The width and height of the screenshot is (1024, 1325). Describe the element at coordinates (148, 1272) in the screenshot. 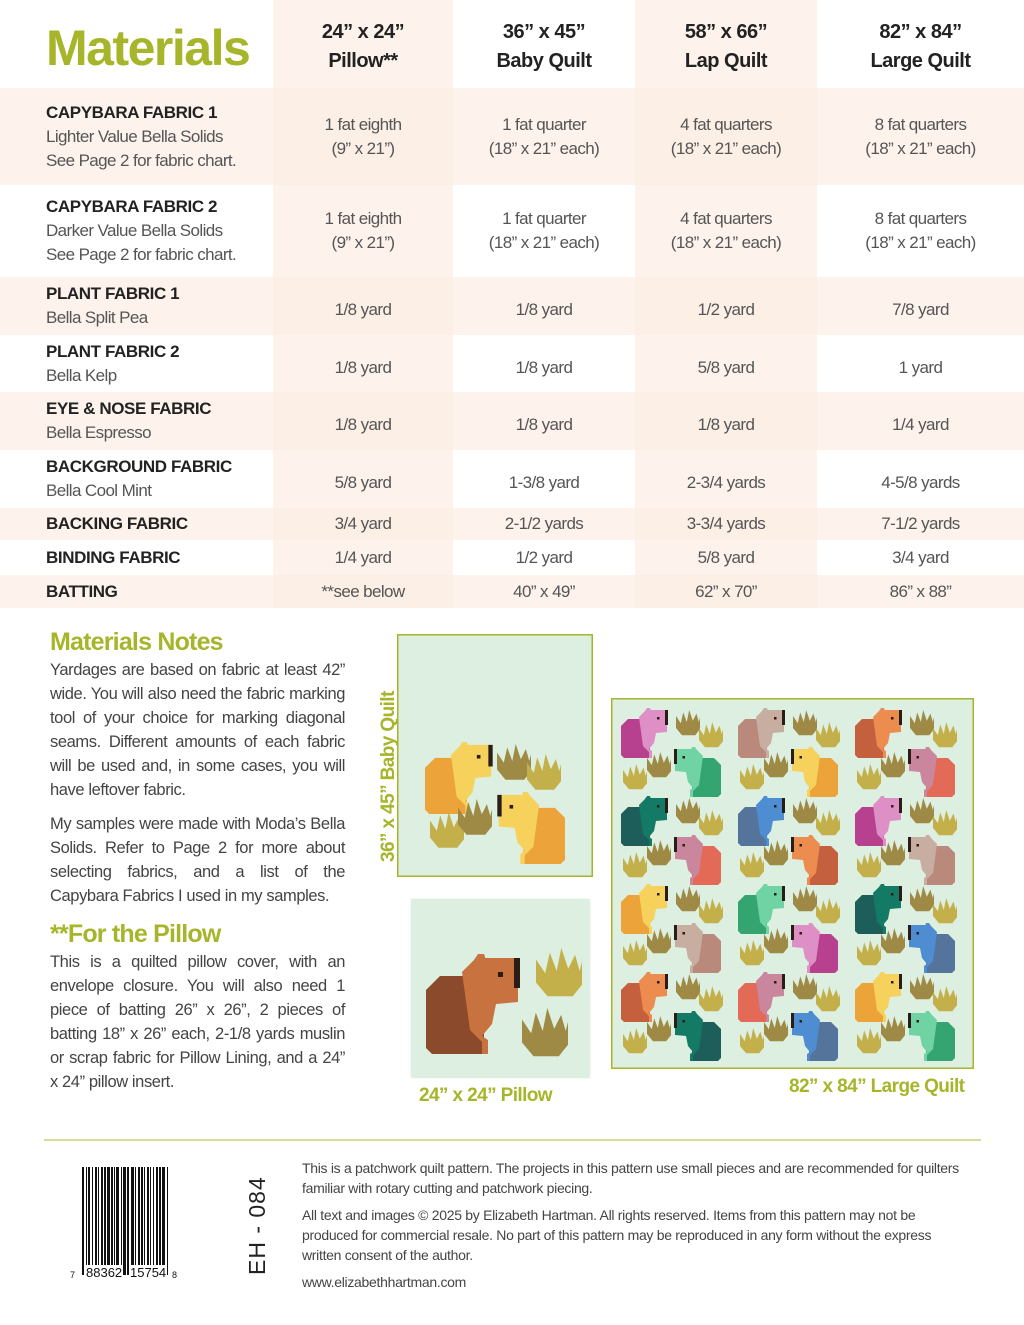

I see `barcode-digits: 15754` at that location.